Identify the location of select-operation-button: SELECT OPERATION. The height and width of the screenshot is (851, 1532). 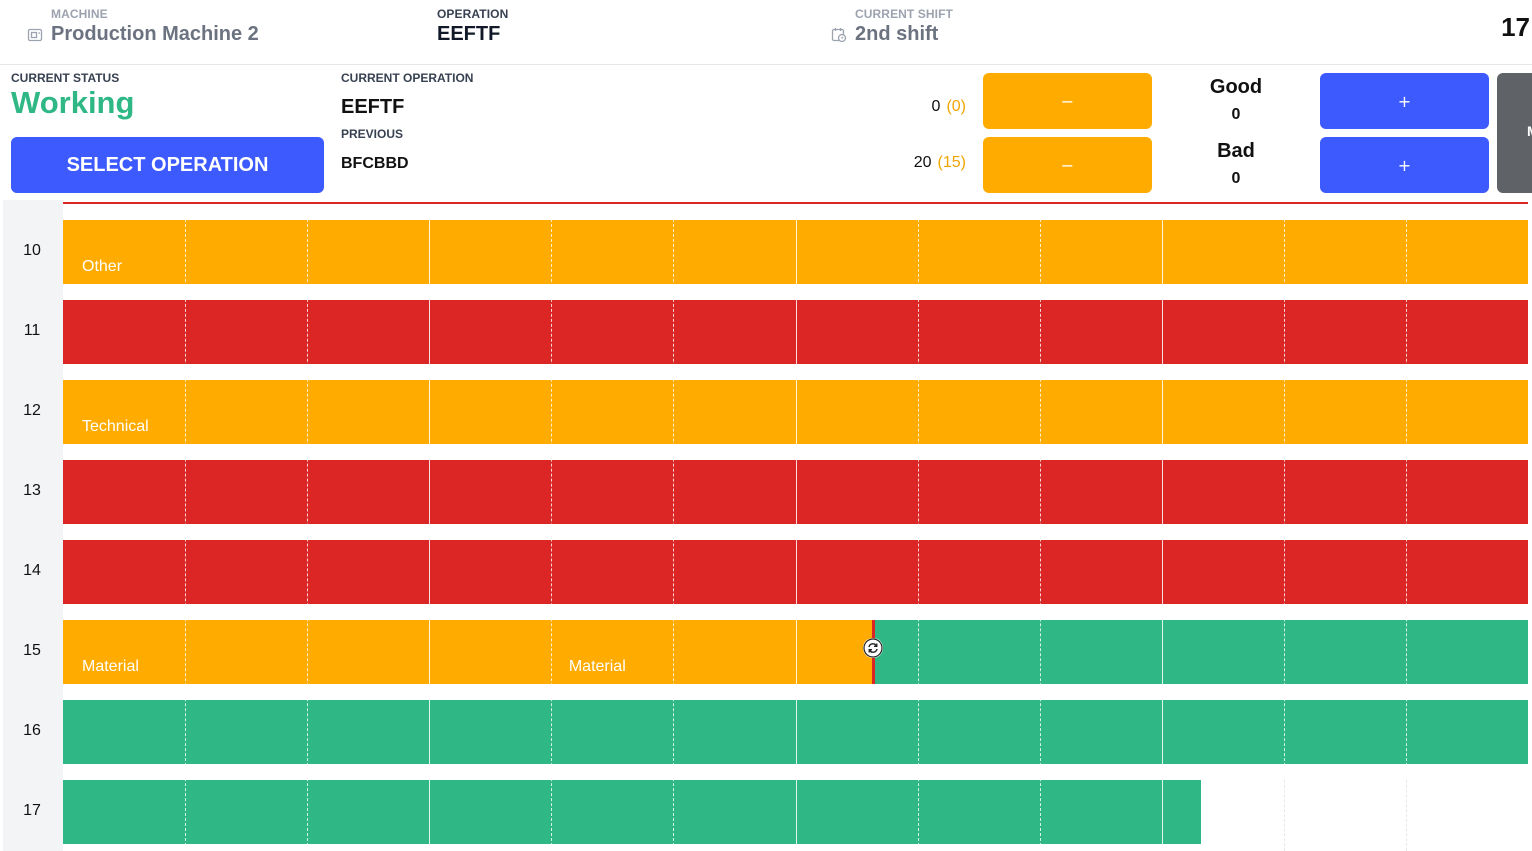
(167, 165).